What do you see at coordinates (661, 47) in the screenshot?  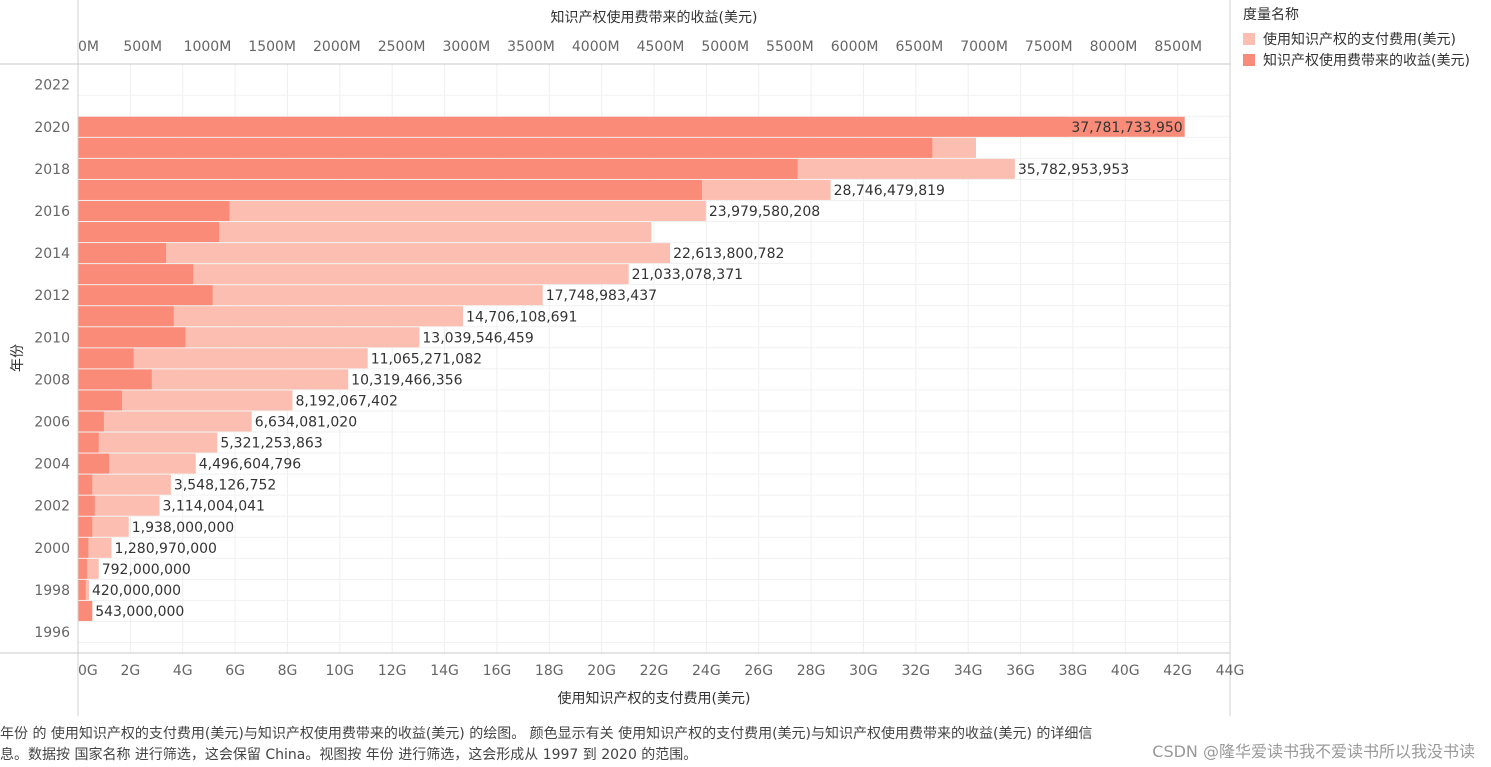 I see `top-tick-label: 4500M` at bounding box center [661, 47].